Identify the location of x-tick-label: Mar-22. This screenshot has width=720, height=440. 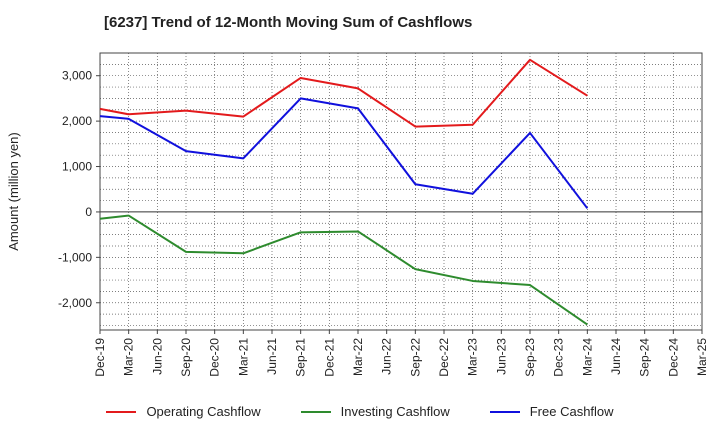
(358, 357).